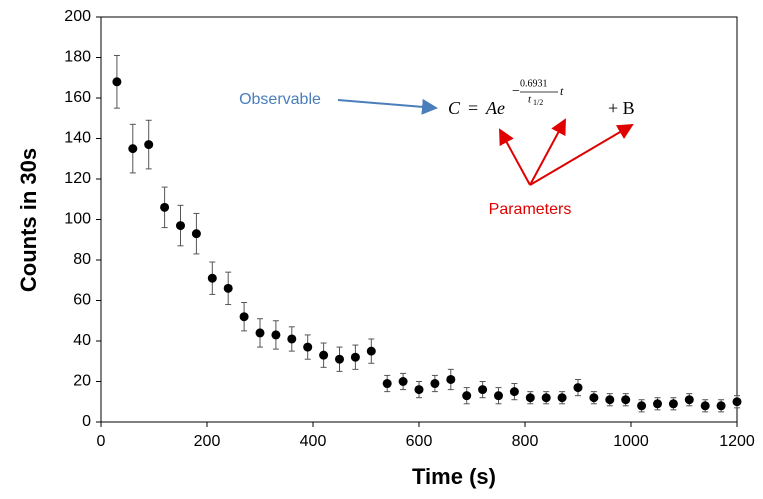 The height and width of the screenshot is (499, 763). Describe the element at coordinates (525, 441) in the screenshot. I see `x-tick-label: 800` at that location.